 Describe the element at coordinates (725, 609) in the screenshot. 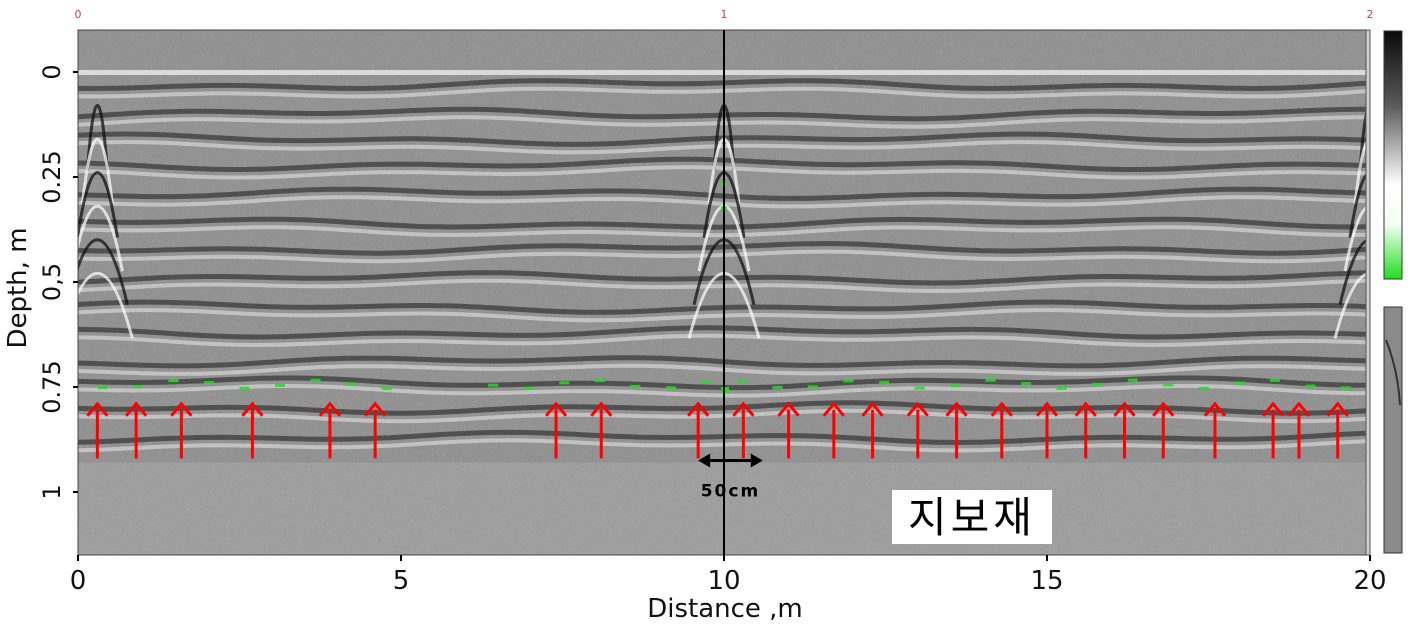

I see `x-axis-label: Distance ,m` at that location.